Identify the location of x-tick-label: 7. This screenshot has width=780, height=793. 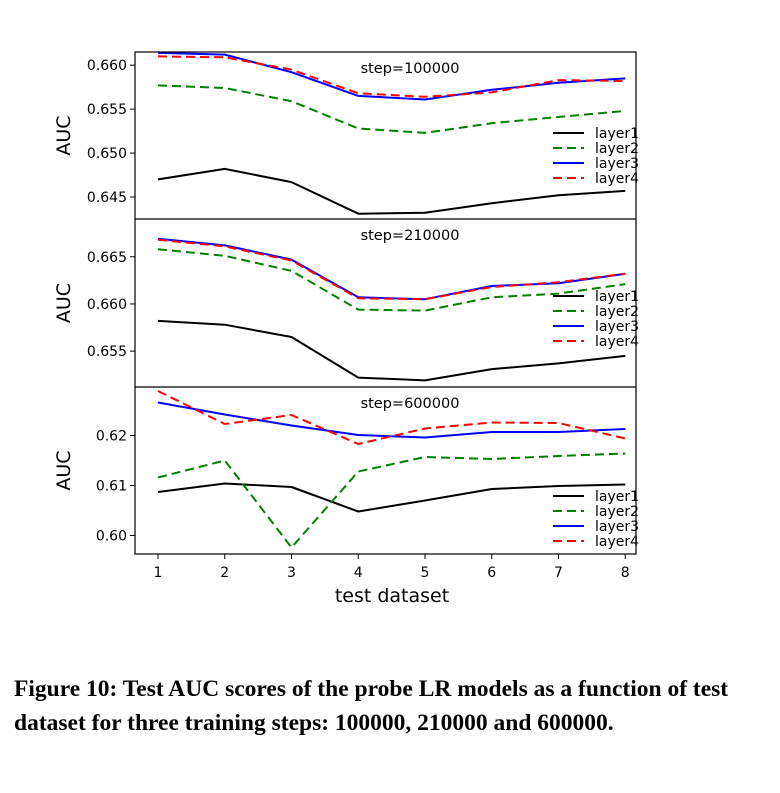
(558, 573).